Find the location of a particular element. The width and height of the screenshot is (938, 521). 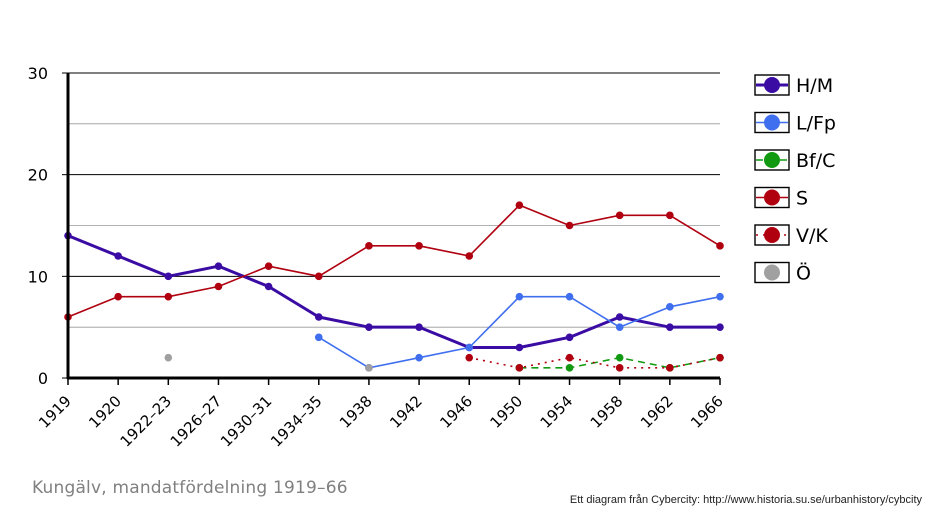

x-tick-label: 1922–23 is located at coordinates (146, 421).